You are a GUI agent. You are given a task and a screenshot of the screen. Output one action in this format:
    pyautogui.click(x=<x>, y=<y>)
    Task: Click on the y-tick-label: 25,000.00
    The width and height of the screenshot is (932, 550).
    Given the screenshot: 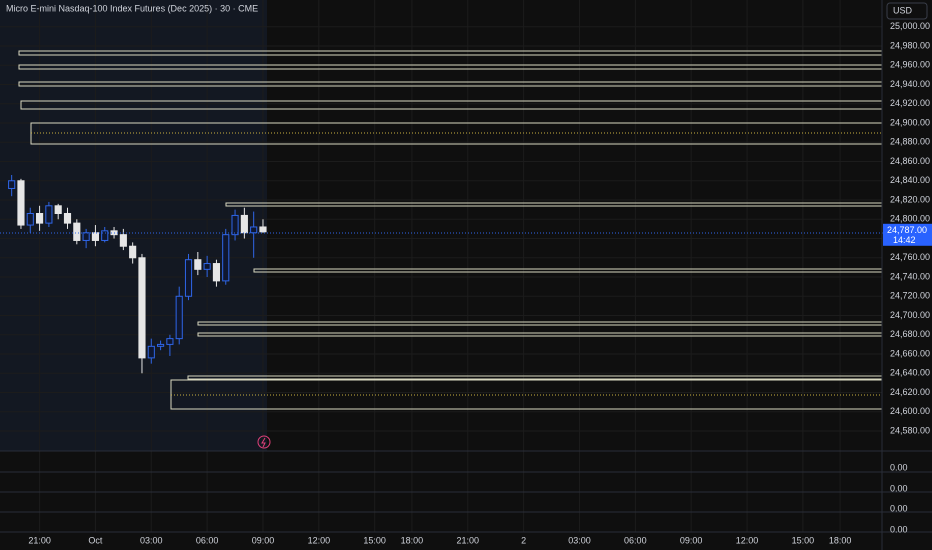 What is the action you would take?
    pyautogui.click(x=910, y=26)
    